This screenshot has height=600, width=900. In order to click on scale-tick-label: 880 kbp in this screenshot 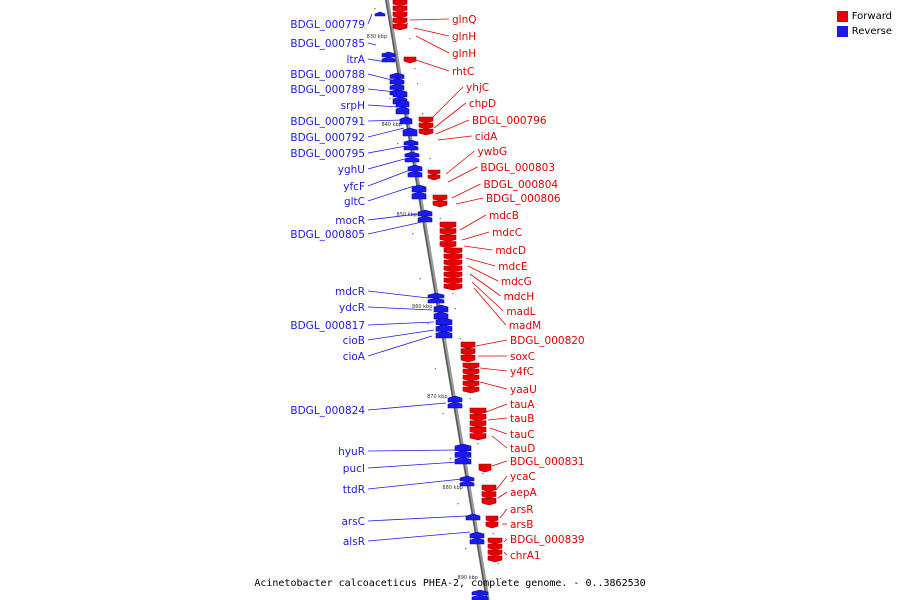, I will do `click(452, 488)`.